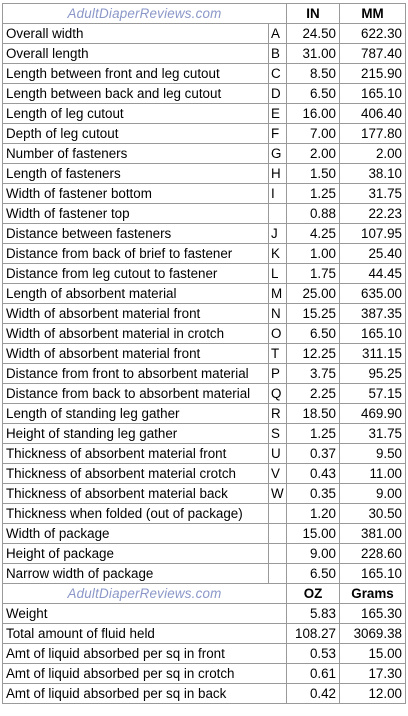 This screenshot has width=408, height=716. What do you see at coordinates (372, 193) in the screenshot?
I see `value-mm: 31.75` at bounding box center [372, 193].